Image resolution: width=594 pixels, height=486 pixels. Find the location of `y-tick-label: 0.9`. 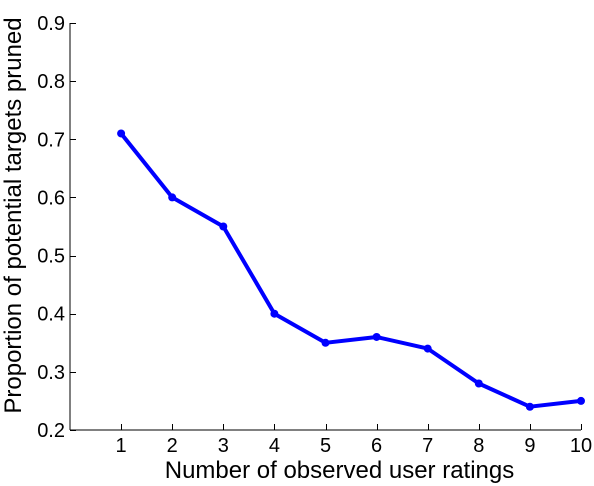

y-tick-label: 0.9 is located at coordinates (51, 24).